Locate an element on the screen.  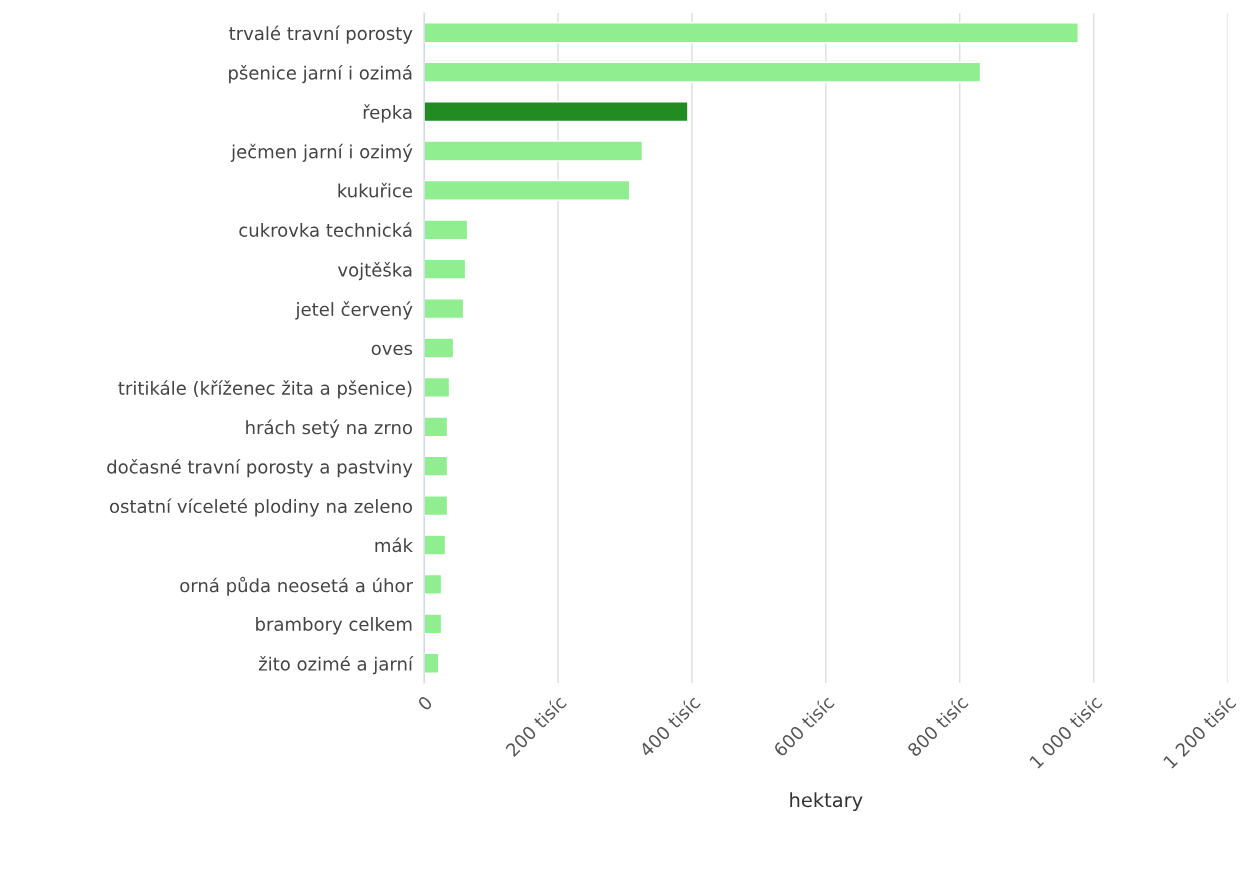
y-tick-label: řepka is located at coordinates (387, 113).